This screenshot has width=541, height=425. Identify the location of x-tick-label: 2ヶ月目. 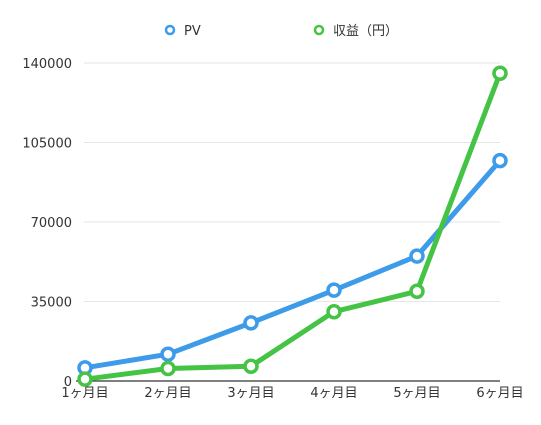
(167, 393).